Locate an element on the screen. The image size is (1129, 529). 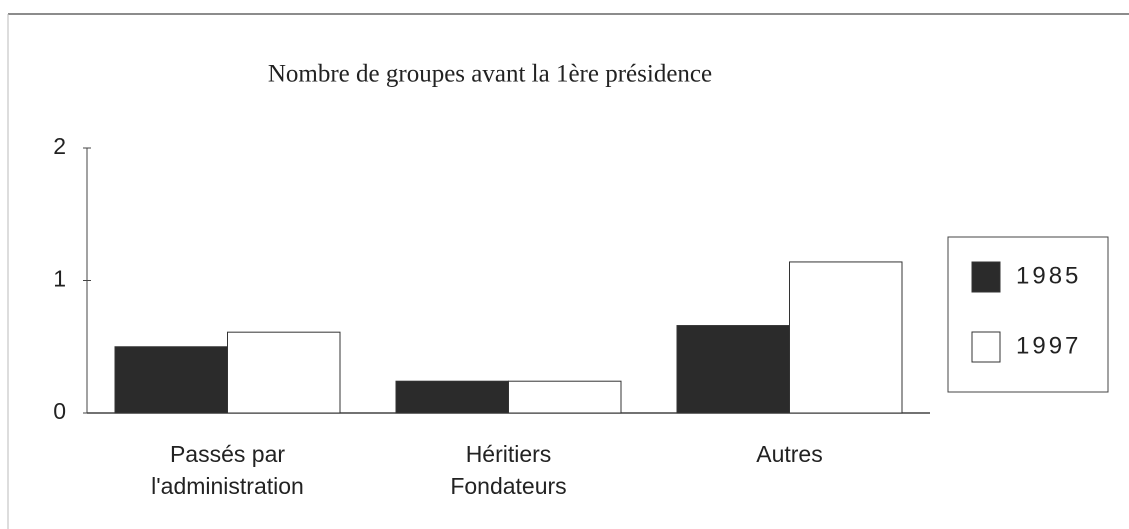
x-tick-label: Passés par l'administration is located at coordinates (227, 470).